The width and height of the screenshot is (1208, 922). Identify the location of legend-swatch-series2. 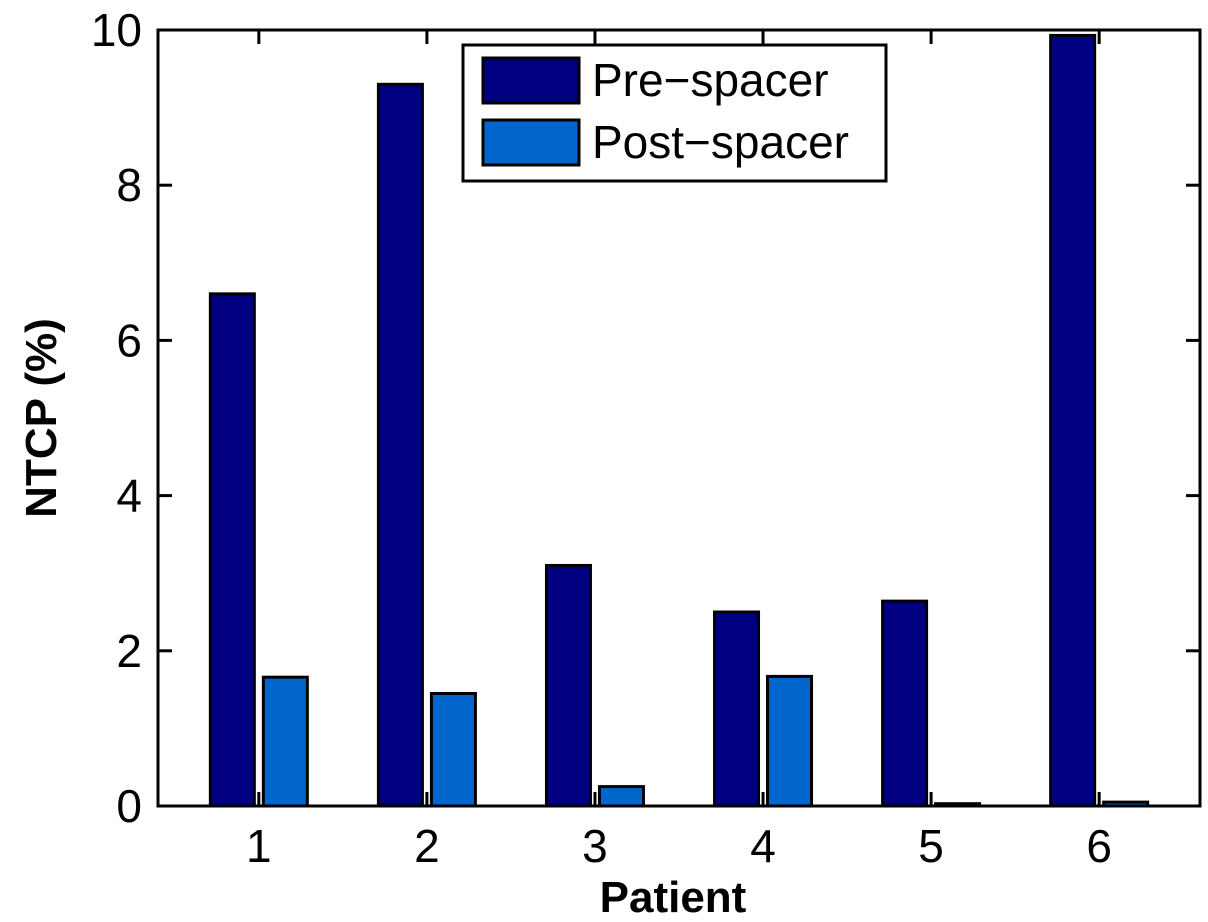
(531, 142).